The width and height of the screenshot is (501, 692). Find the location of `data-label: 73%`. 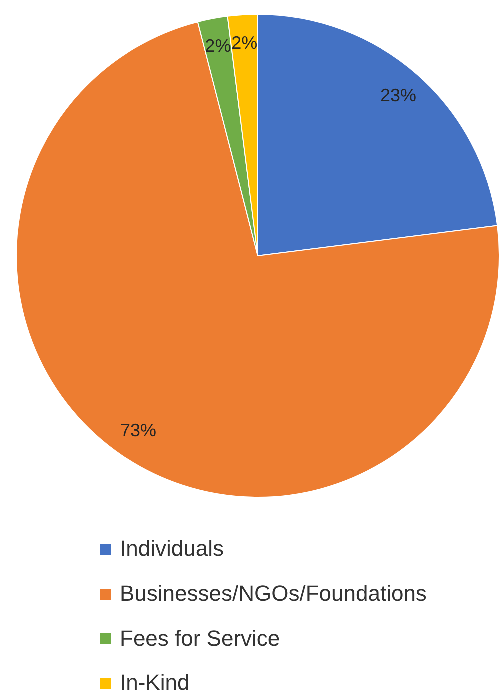

data-label: 73% is located at coordinates (138, 430).